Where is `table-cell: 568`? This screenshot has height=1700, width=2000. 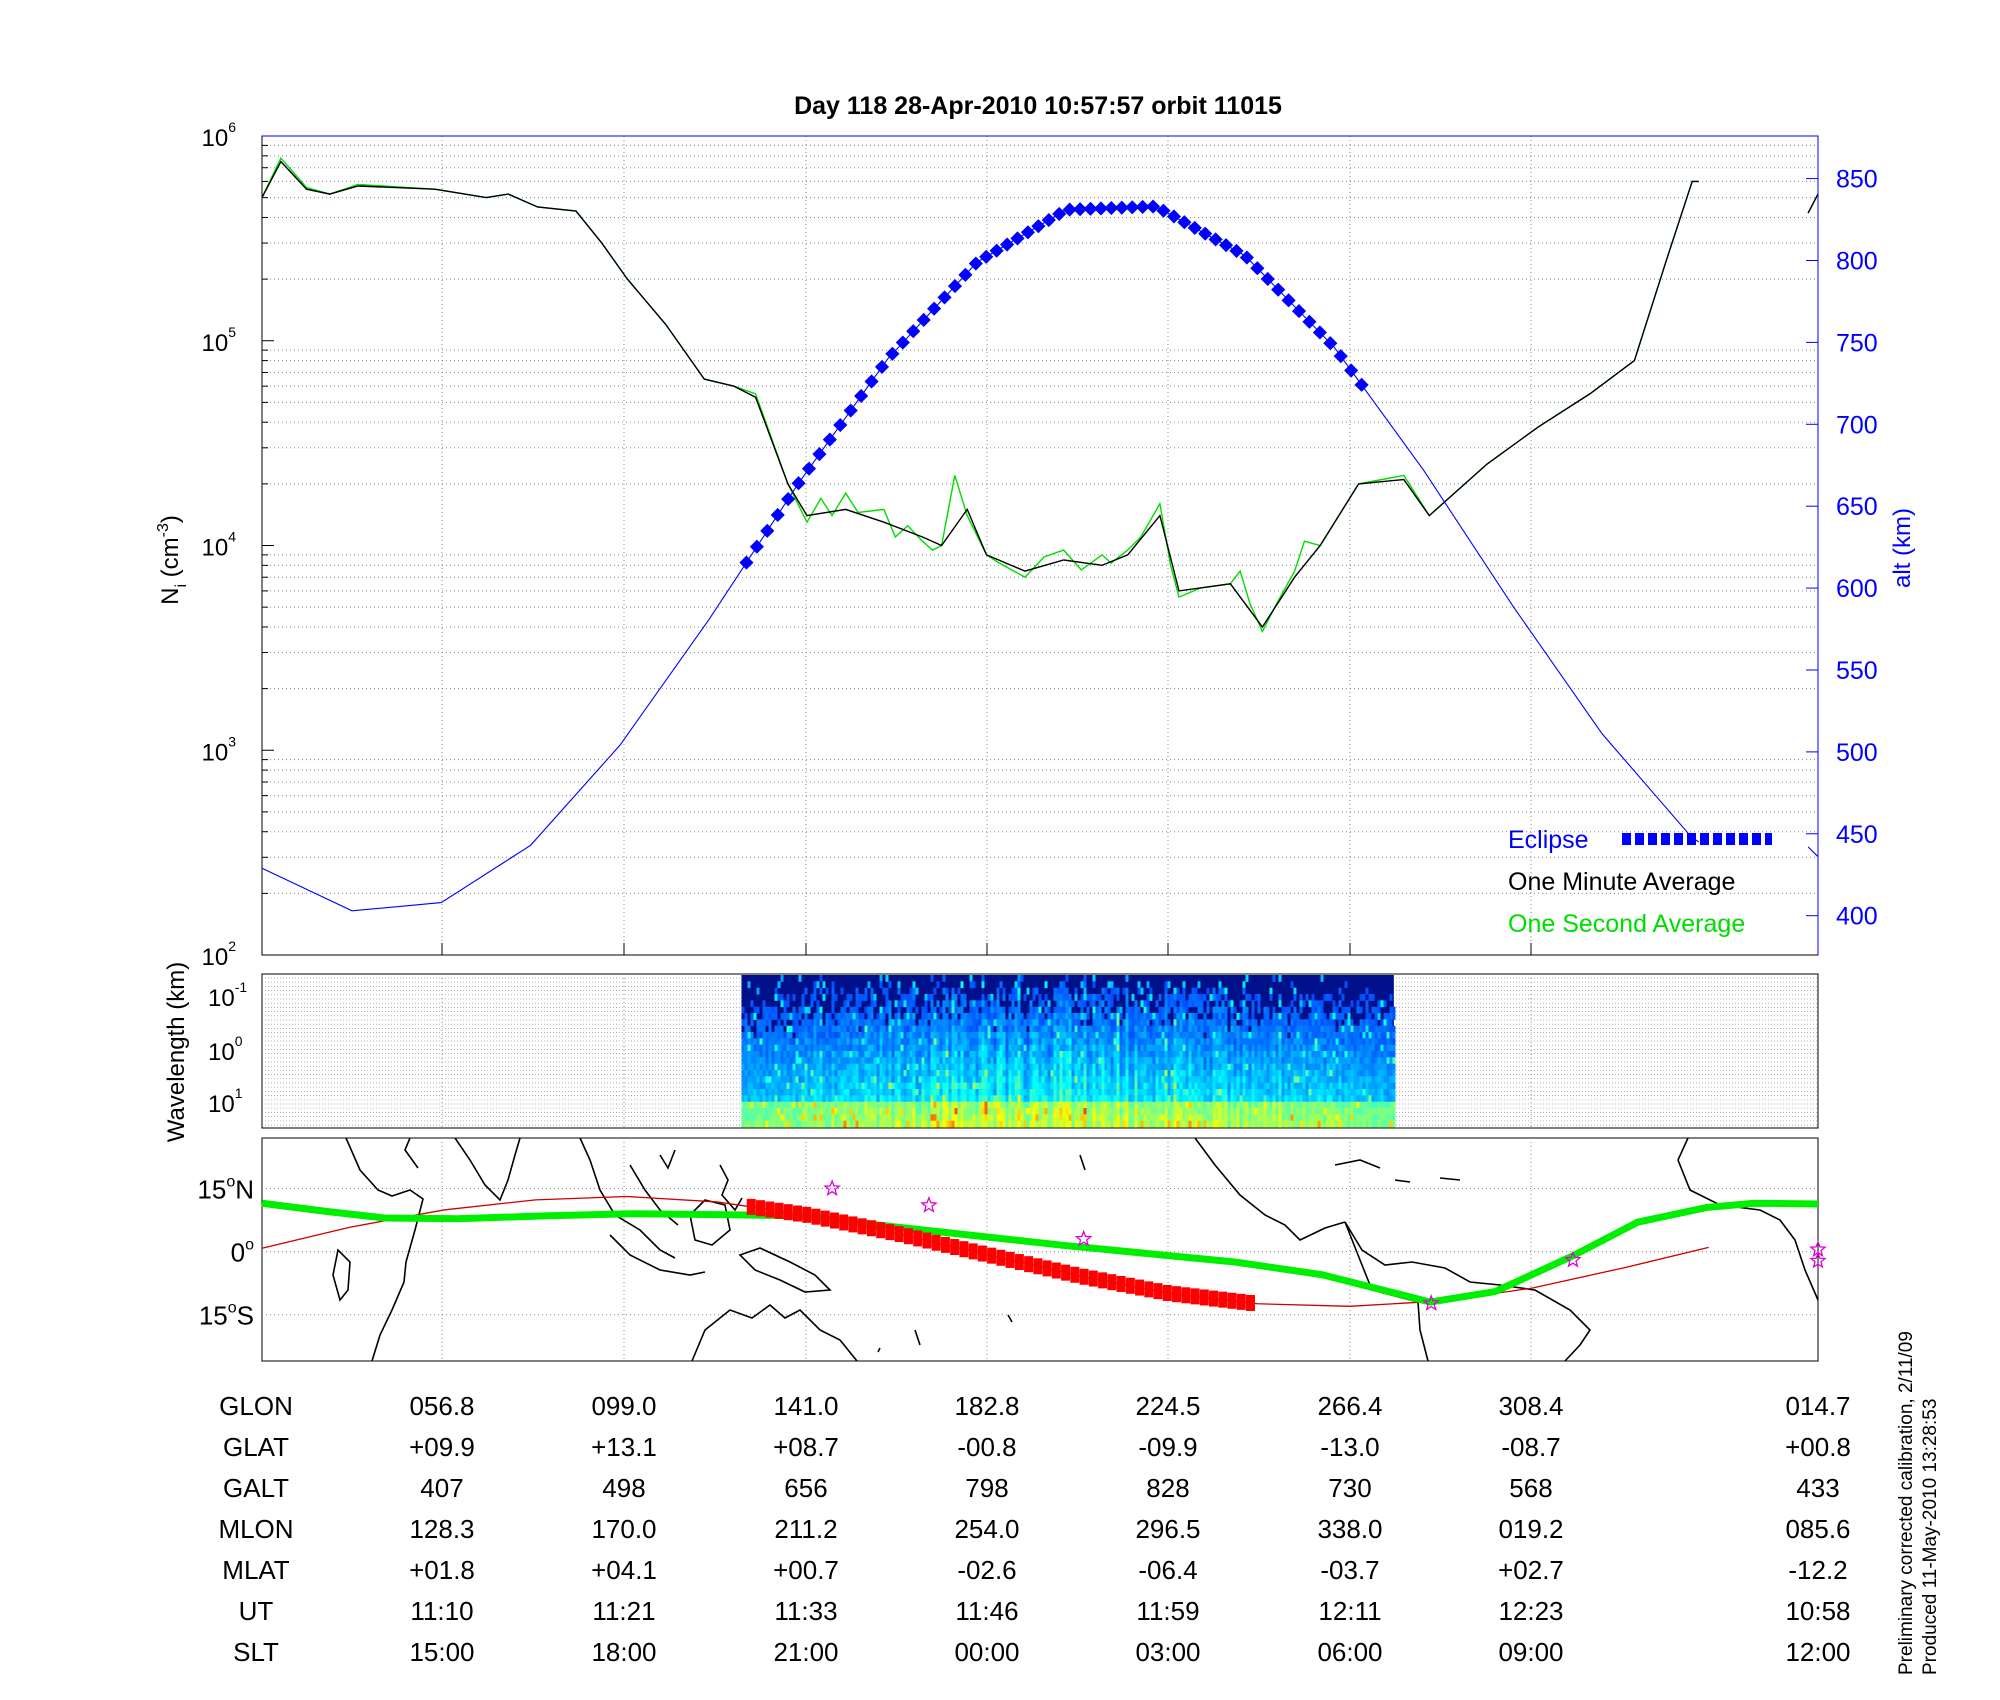
table-cell: 568 is located at coordinates (1530, 1488).